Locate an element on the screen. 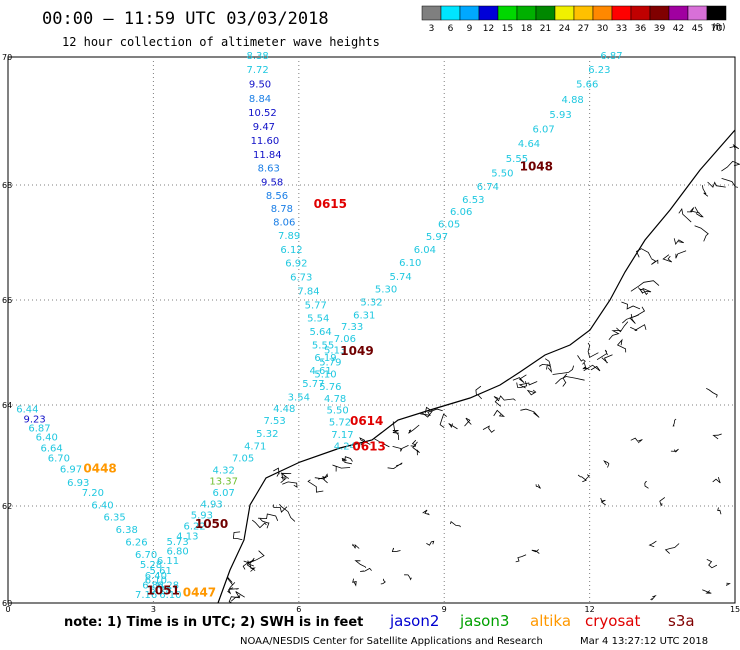 This screenshot has height=650, width=740. wave-height-value: 6.38 is located at coordinates (127, 530).